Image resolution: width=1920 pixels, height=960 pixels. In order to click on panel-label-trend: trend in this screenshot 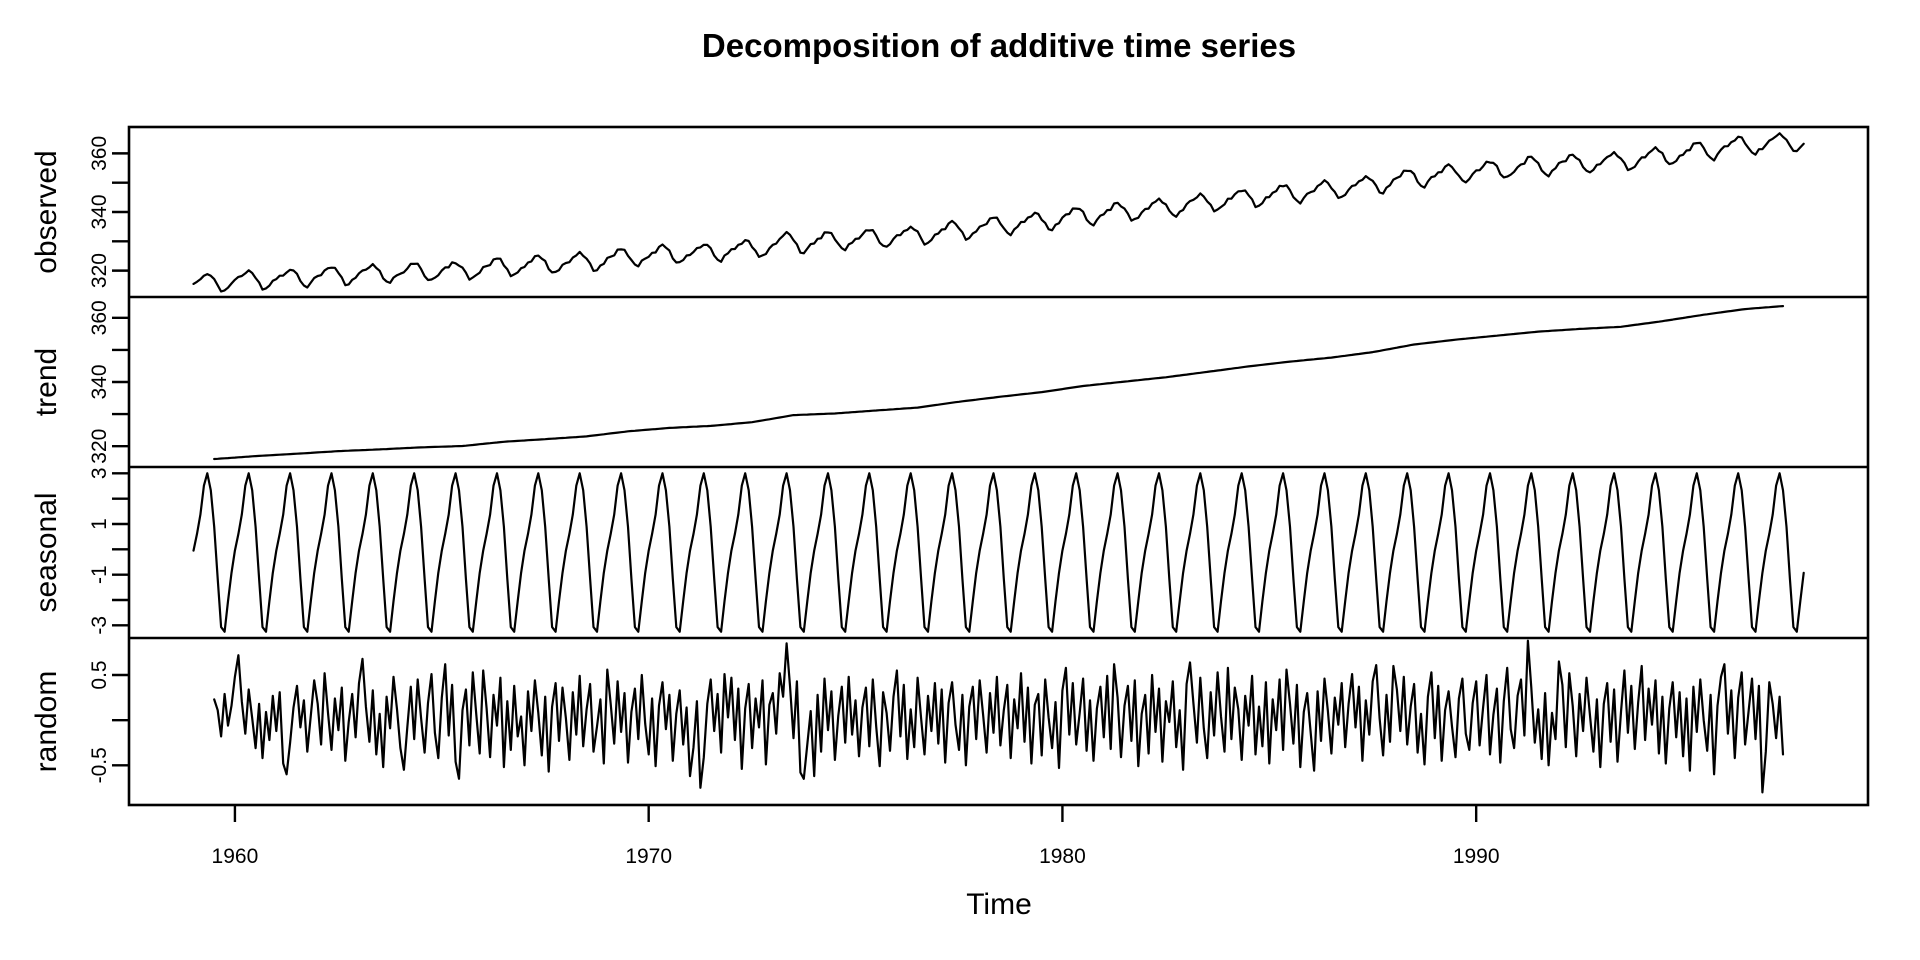, I will do `click(46, 382)`.